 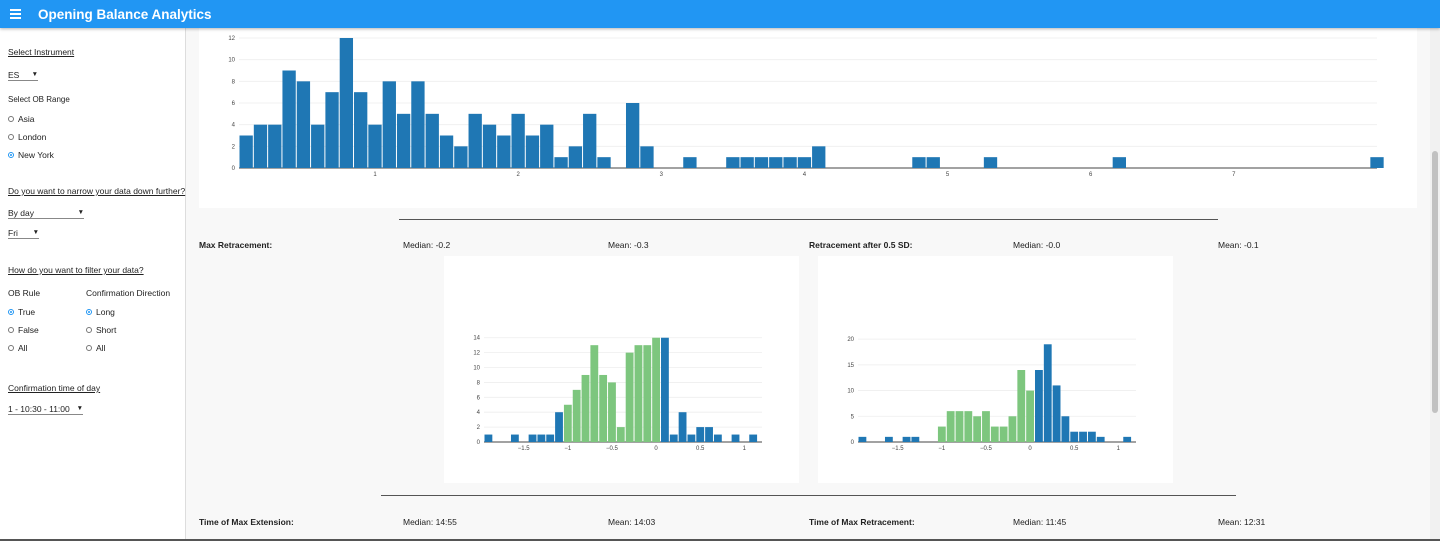 What do you see at coordinates (21, 119) in the screenshot?
I see `ob-range-option-asia: Asia` at bounding box center [21, 119].